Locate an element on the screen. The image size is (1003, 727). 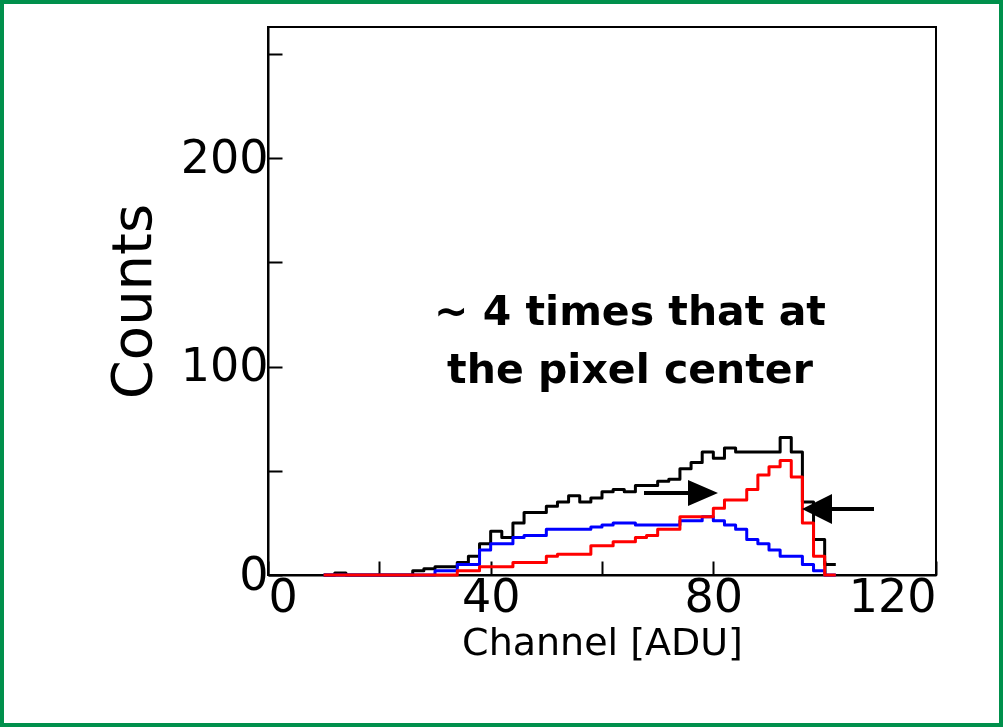
y-tick-label: 100 is located at coordinates (224, 365).